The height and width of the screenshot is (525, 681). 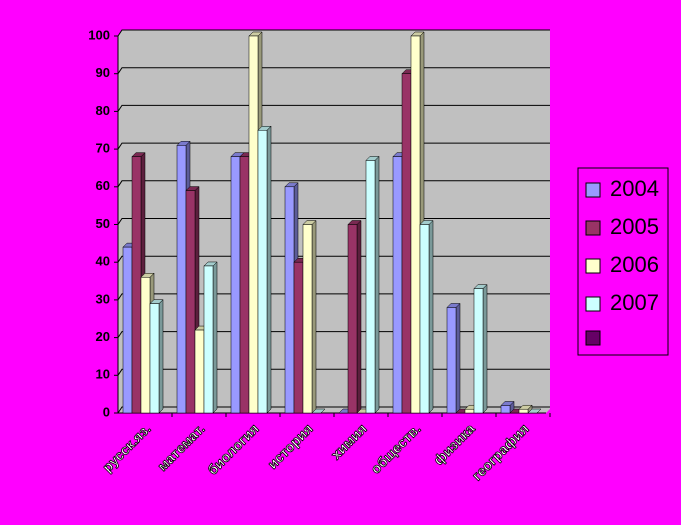 I want to click on y-tick-label: 50, so click(x=103, y=223).